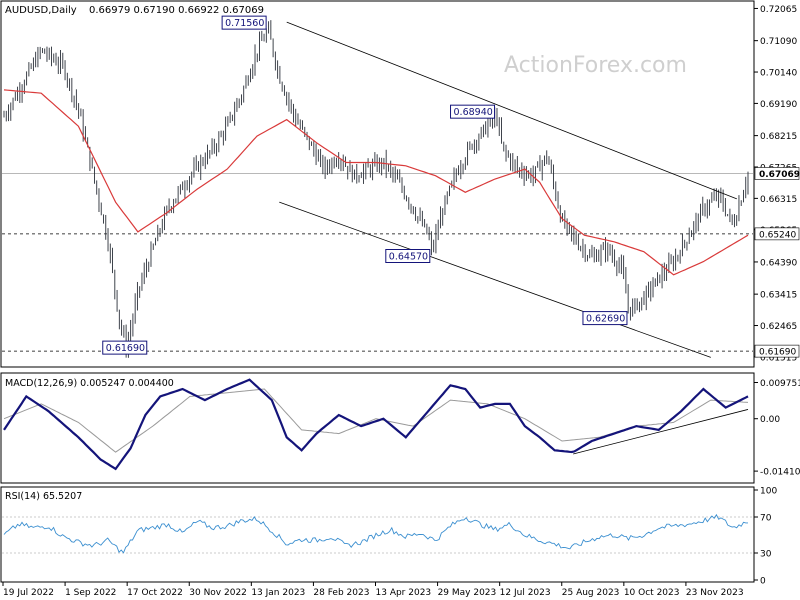 The width and height of the screenshot is (800, 600). Describe the element at coordinates (41, 10) in the screenshot. I see `symbol-label: AUDUSD,Daily` at that location.